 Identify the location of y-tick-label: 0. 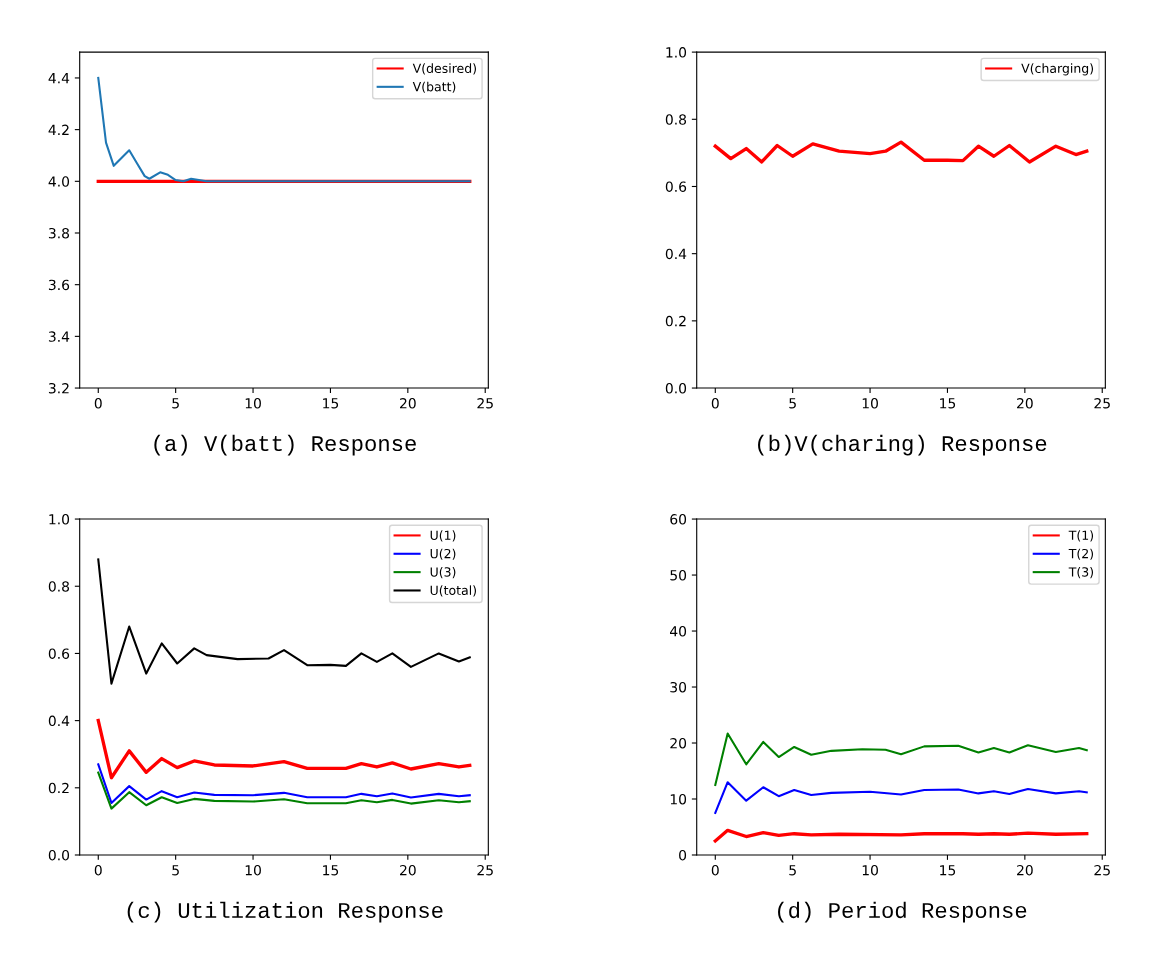
(683, 855).